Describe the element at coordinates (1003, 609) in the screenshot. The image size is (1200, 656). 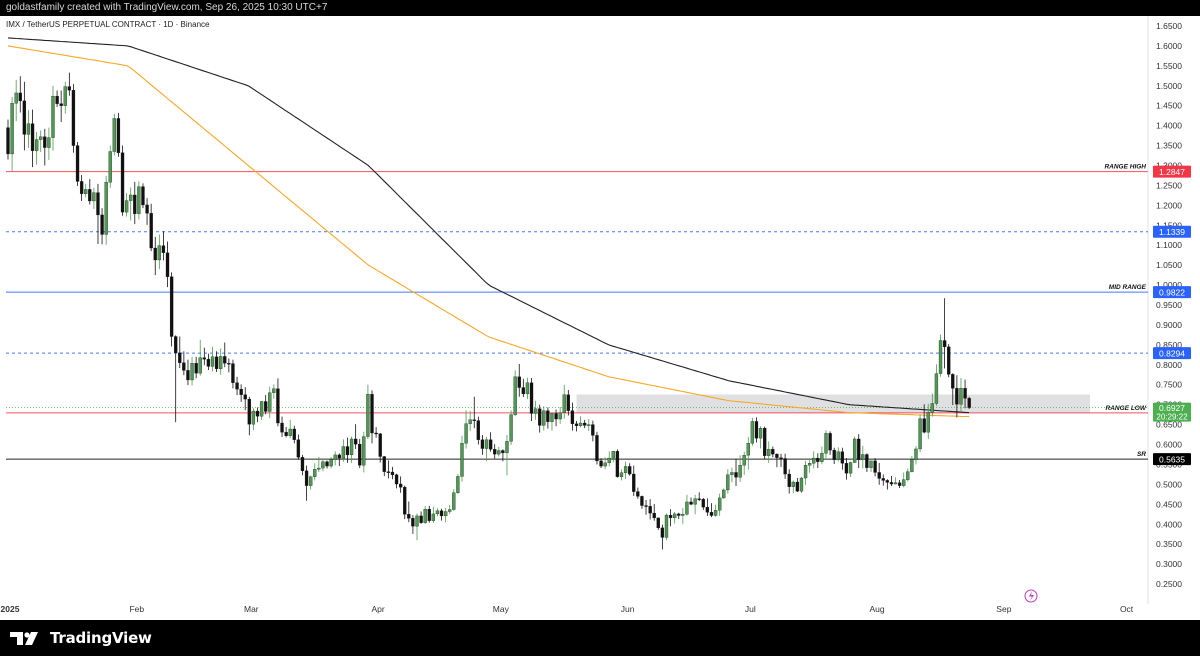
I see `x-tick-label: Sep` at that location.